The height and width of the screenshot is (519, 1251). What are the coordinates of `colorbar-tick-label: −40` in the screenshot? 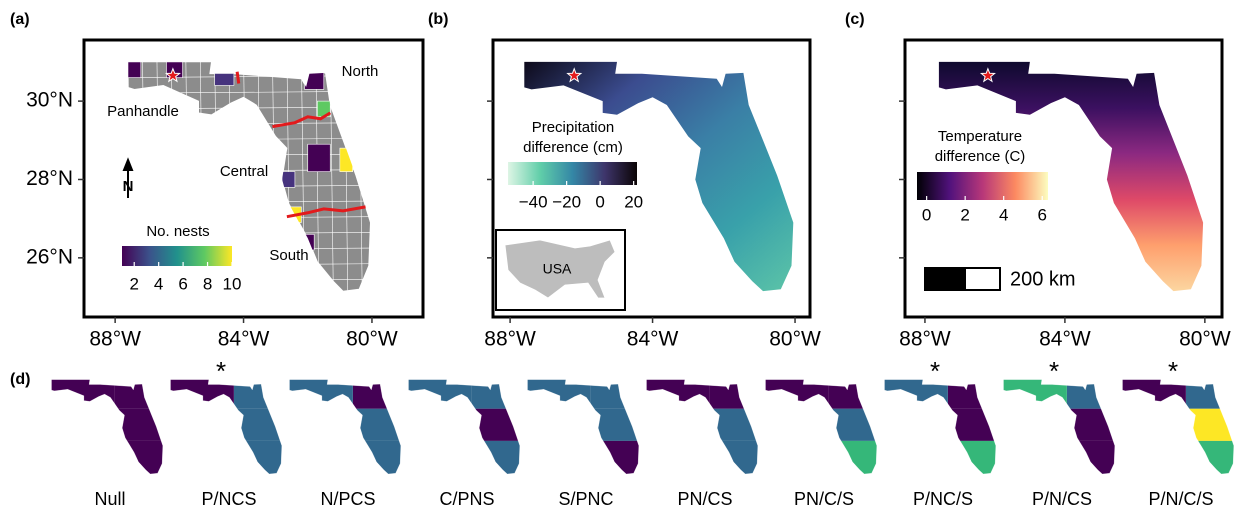 It's located at (533, 201).